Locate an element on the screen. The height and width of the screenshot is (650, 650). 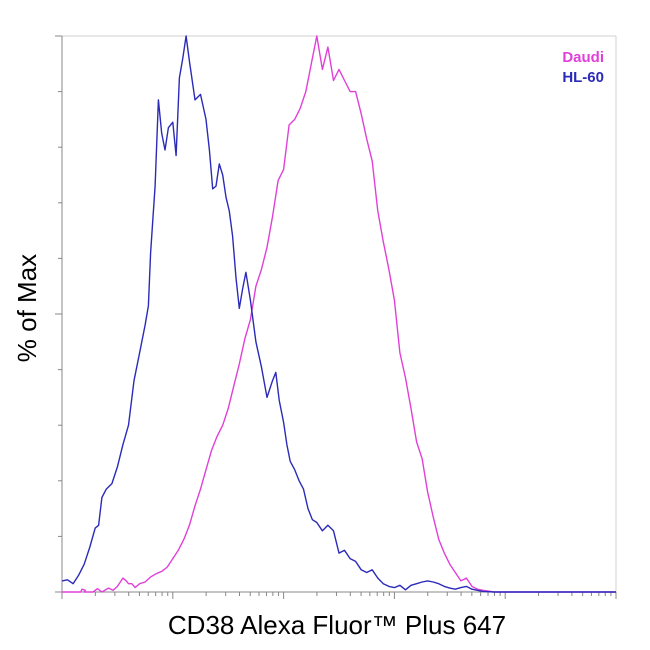
legend-entry-daudi: Daudi is located at coordinates (583, 57).